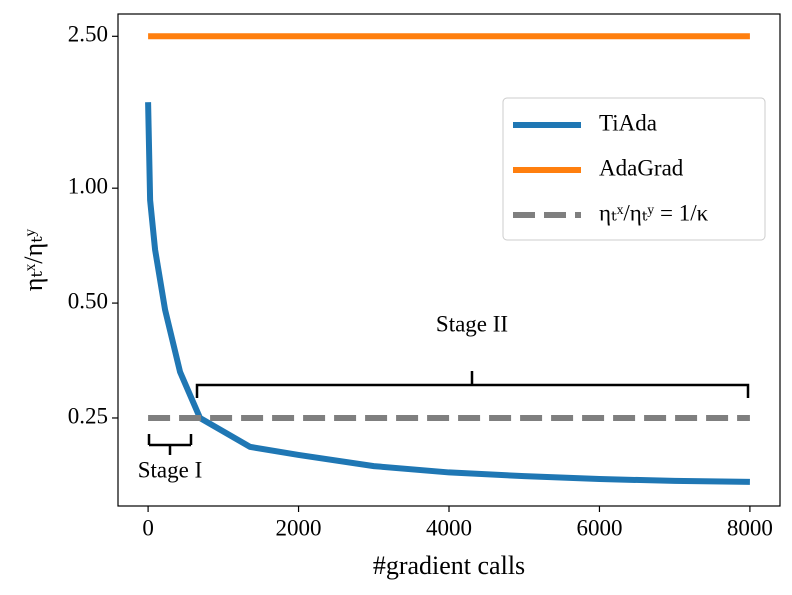 The height and width of the screenshot is (595, 792). What do you see at coordinates (170, 469) in the screenshot?
I see `annotation: Stage I` at bounding box center [170, 469].